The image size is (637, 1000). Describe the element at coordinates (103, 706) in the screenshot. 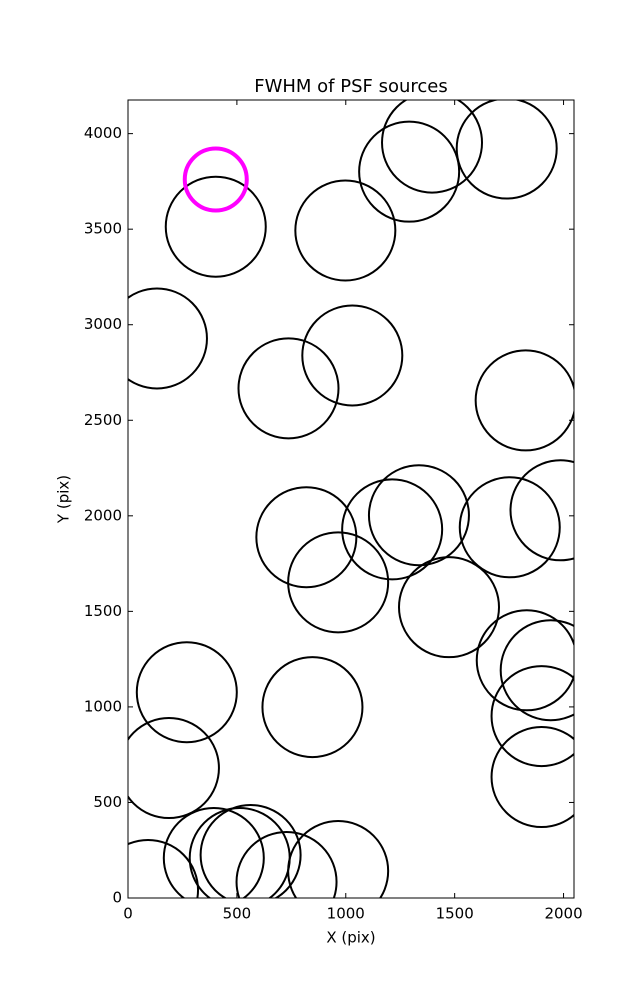

I see `y-tick-label: 1000` at that location.